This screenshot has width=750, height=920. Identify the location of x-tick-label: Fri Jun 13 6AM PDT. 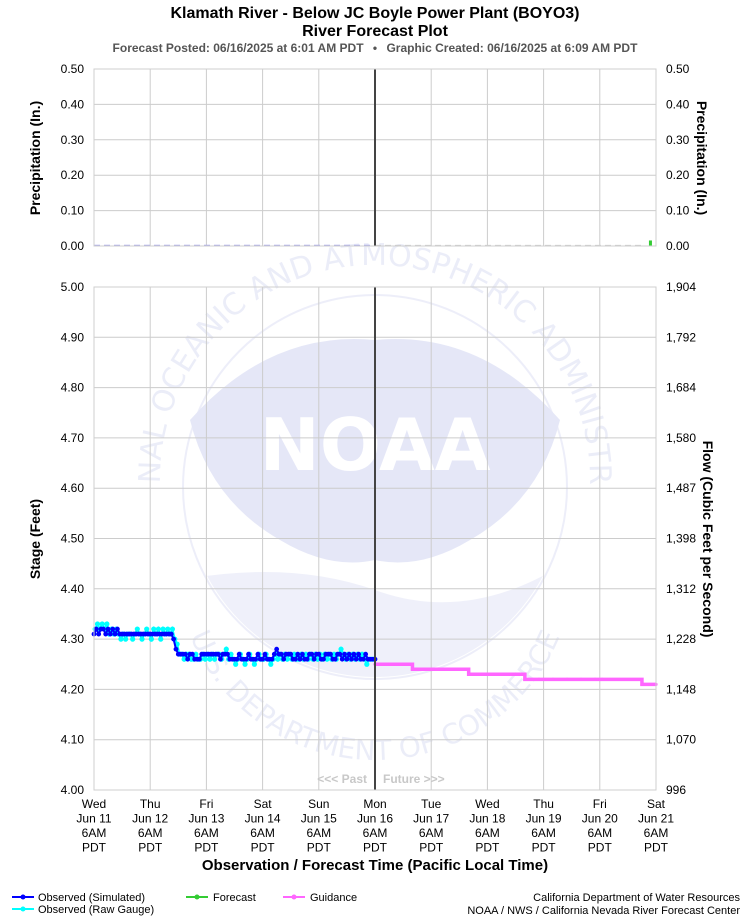
(206, 826).